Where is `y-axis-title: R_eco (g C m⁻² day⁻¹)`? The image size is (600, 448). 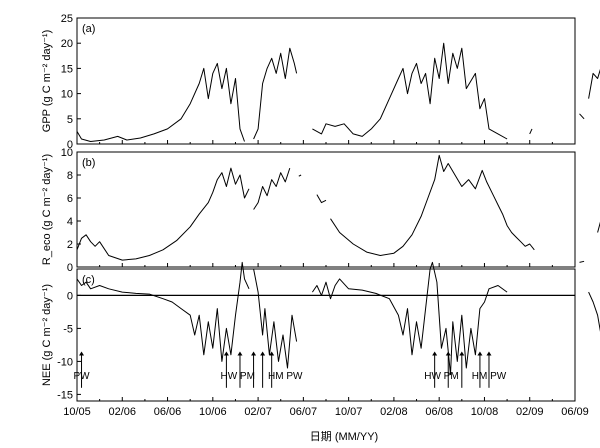
y-axis-title: R_eco (g C m⁻² day⁻¹) is located at coordinates (47, 209).